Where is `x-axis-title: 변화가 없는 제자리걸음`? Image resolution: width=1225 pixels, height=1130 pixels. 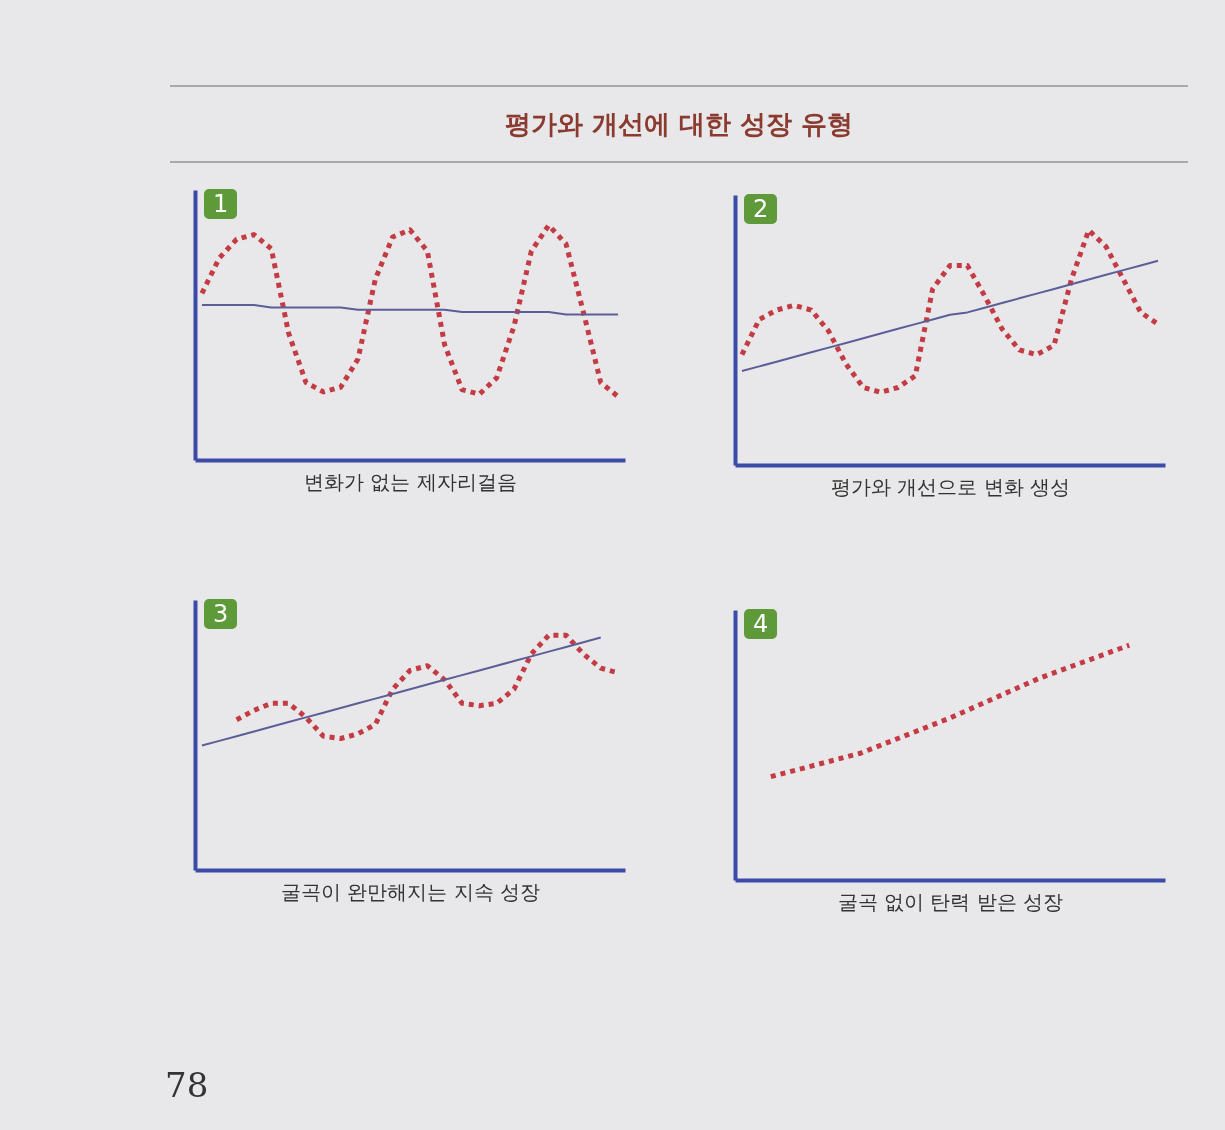
x-axis-title: 변화가 없는 제자리걸음 is located at coordinates (410, 481).